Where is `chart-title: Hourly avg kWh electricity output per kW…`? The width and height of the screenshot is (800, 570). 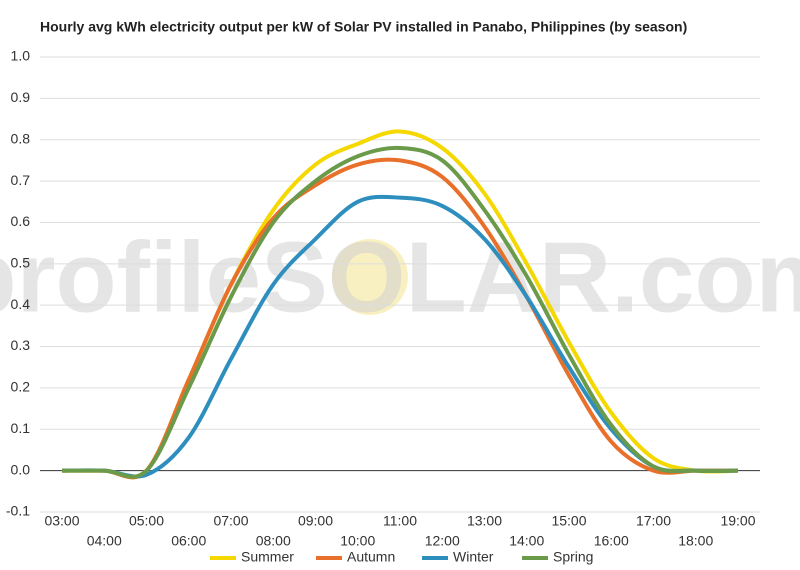 chart-title: Hourly avg kWh electricity output per kW… is located at coordinates (363, 27).